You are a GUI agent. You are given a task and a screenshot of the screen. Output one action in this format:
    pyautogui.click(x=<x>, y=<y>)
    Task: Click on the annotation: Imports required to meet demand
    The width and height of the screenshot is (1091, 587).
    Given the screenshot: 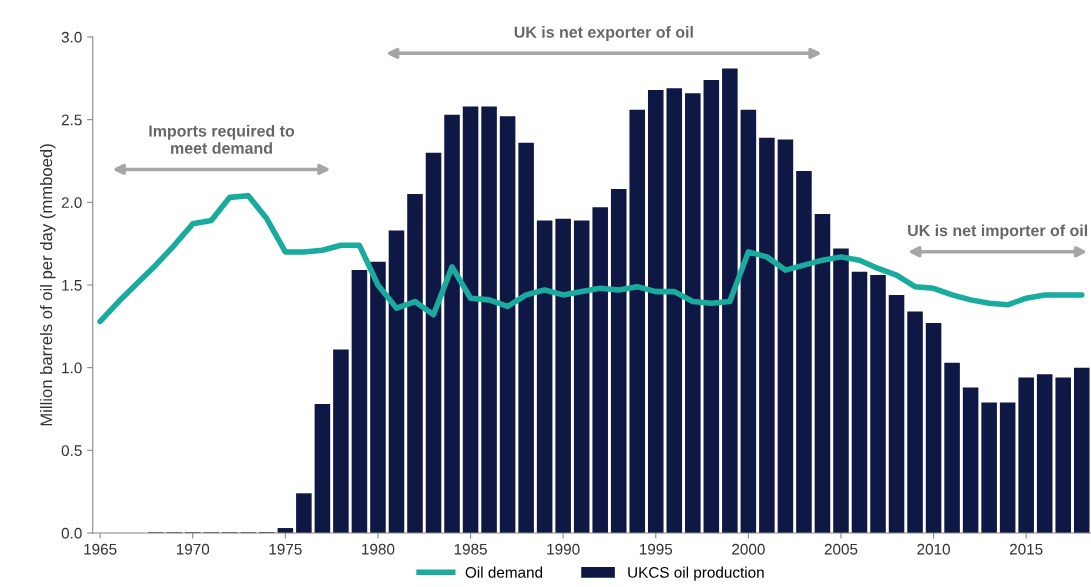 What is the action you would take?
    pyautogui.click(x=222, y=139)
    